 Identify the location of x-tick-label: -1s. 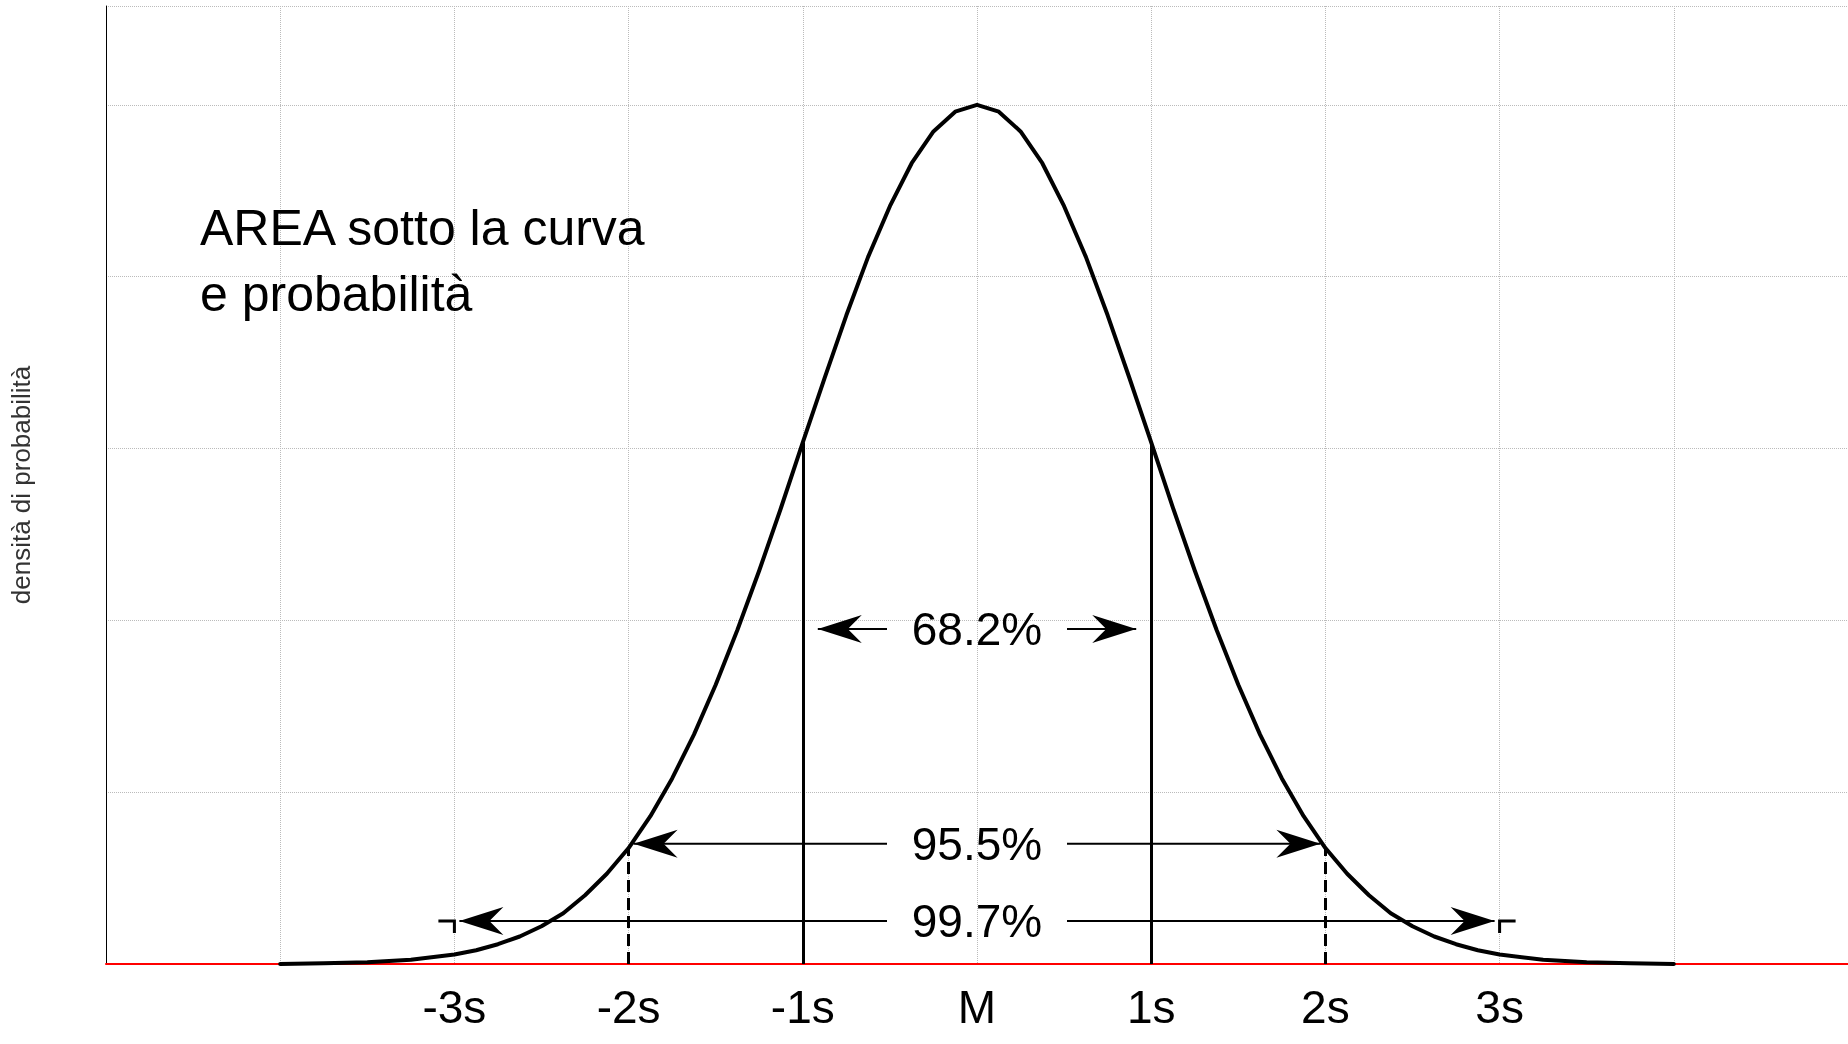
(802, 1007).